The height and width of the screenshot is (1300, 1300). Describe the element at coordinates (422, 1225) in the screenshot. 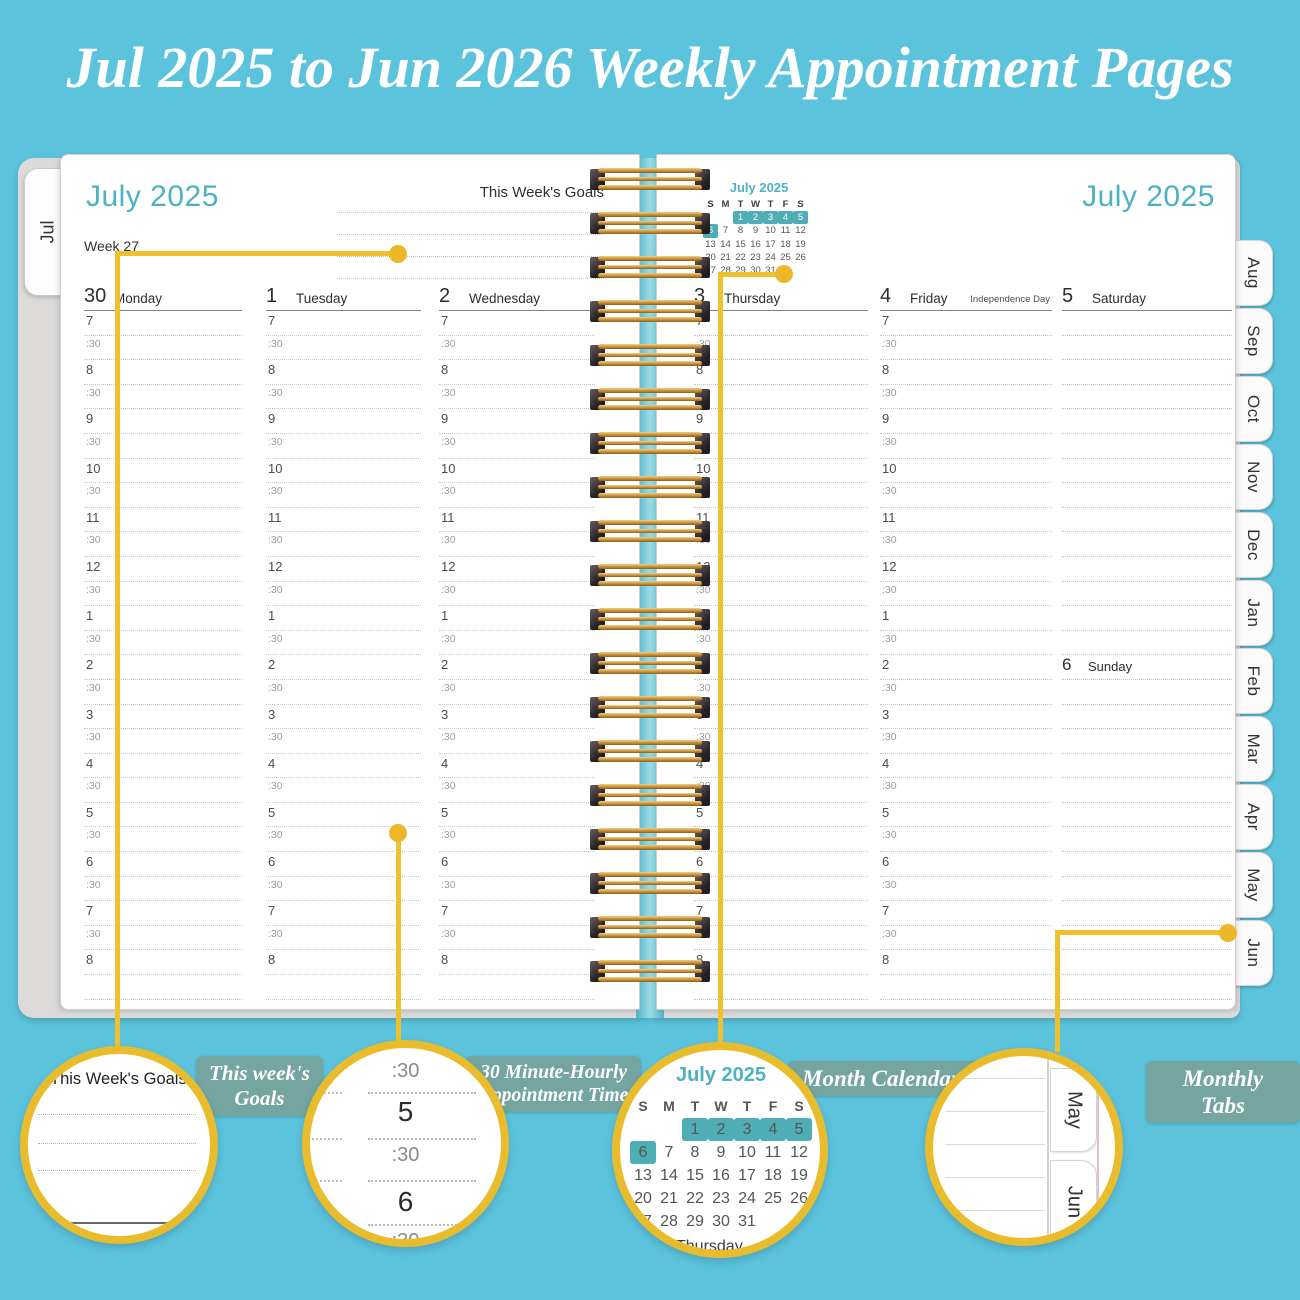

I see `sample-slot-line` at that location.